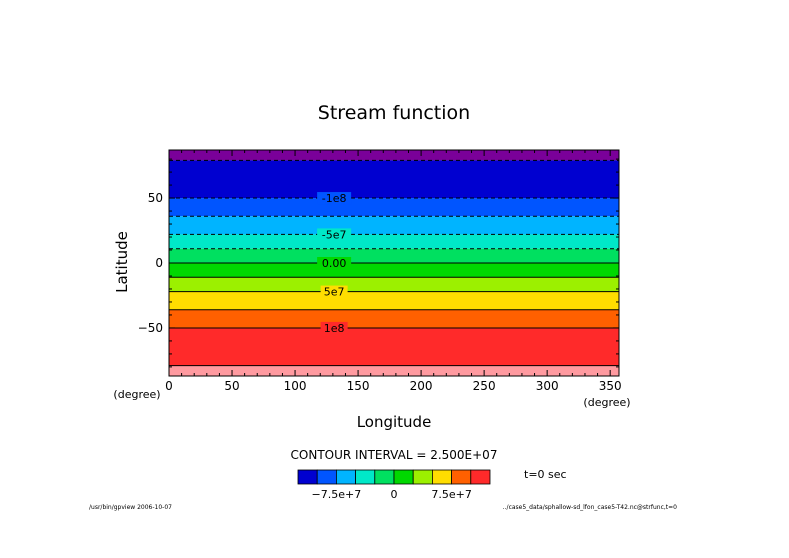 This screenshot has width=789, height=558. I want to click on y-tick-label-50: 50, so click(155, 198).